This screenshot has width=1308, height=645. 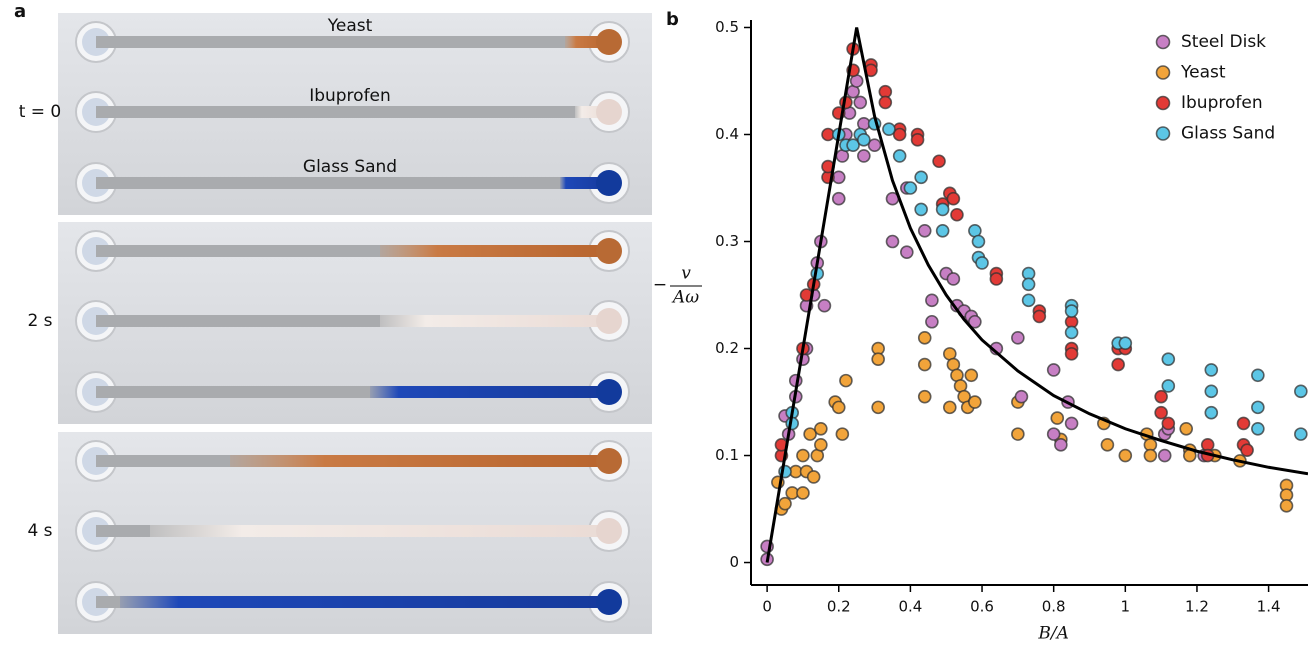 What do you see at coordinates (727, 241) in the screenshot?
I see `y-tick-label: 0.3` at bounding box center [727, 241].